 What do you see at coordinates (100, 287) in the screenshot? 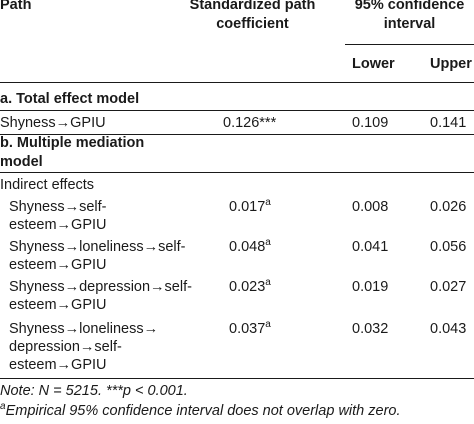
I see `row-path: Shyness→depression→self-` at bounding box center [100, 287].